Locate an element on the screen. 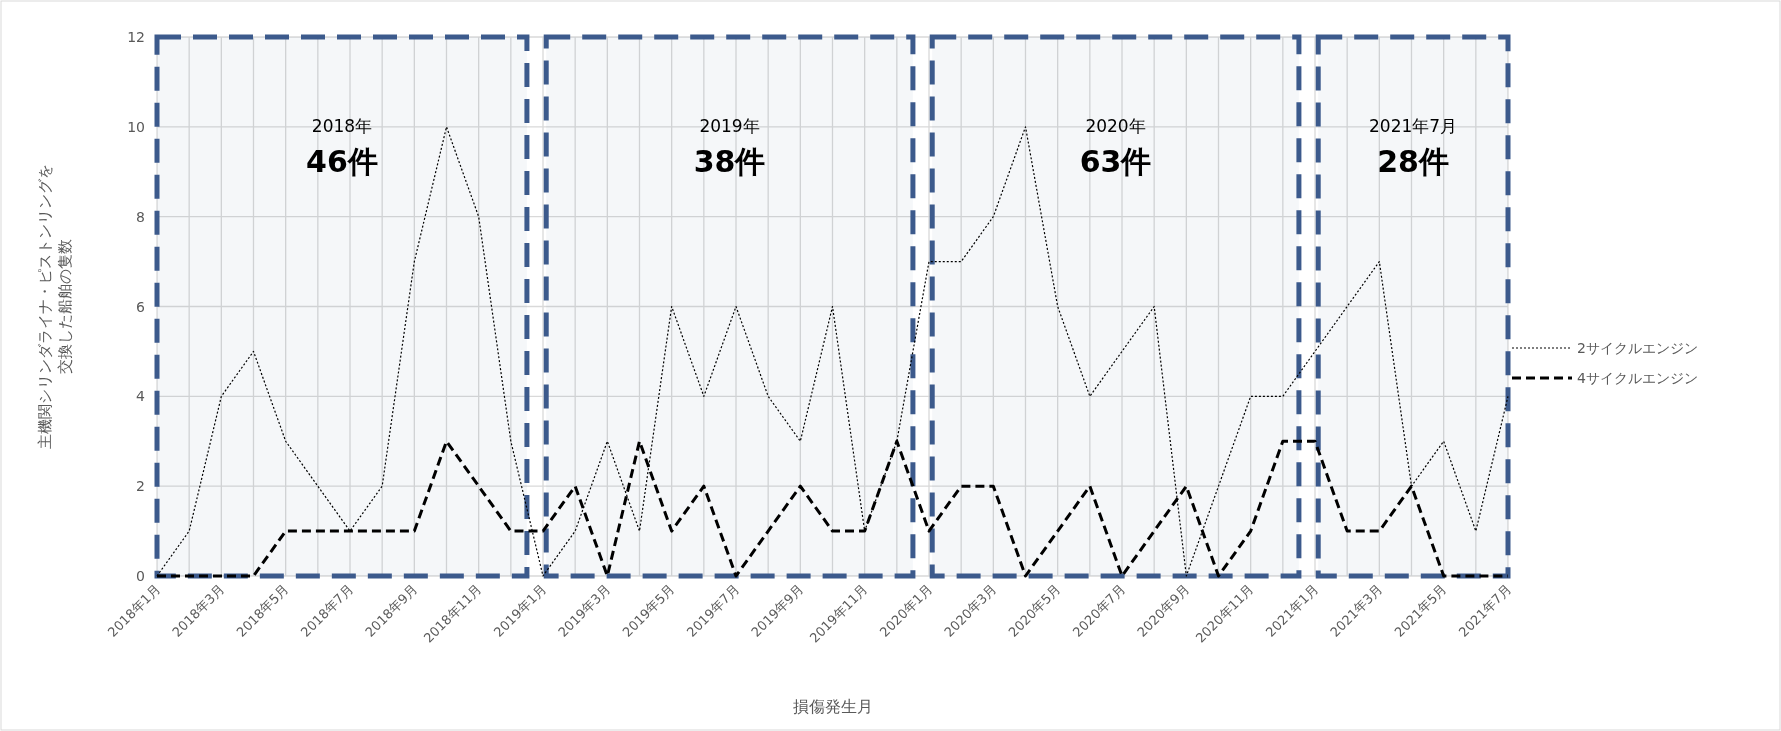  y-tick-label: 4 is located at coordinates (141, 396).